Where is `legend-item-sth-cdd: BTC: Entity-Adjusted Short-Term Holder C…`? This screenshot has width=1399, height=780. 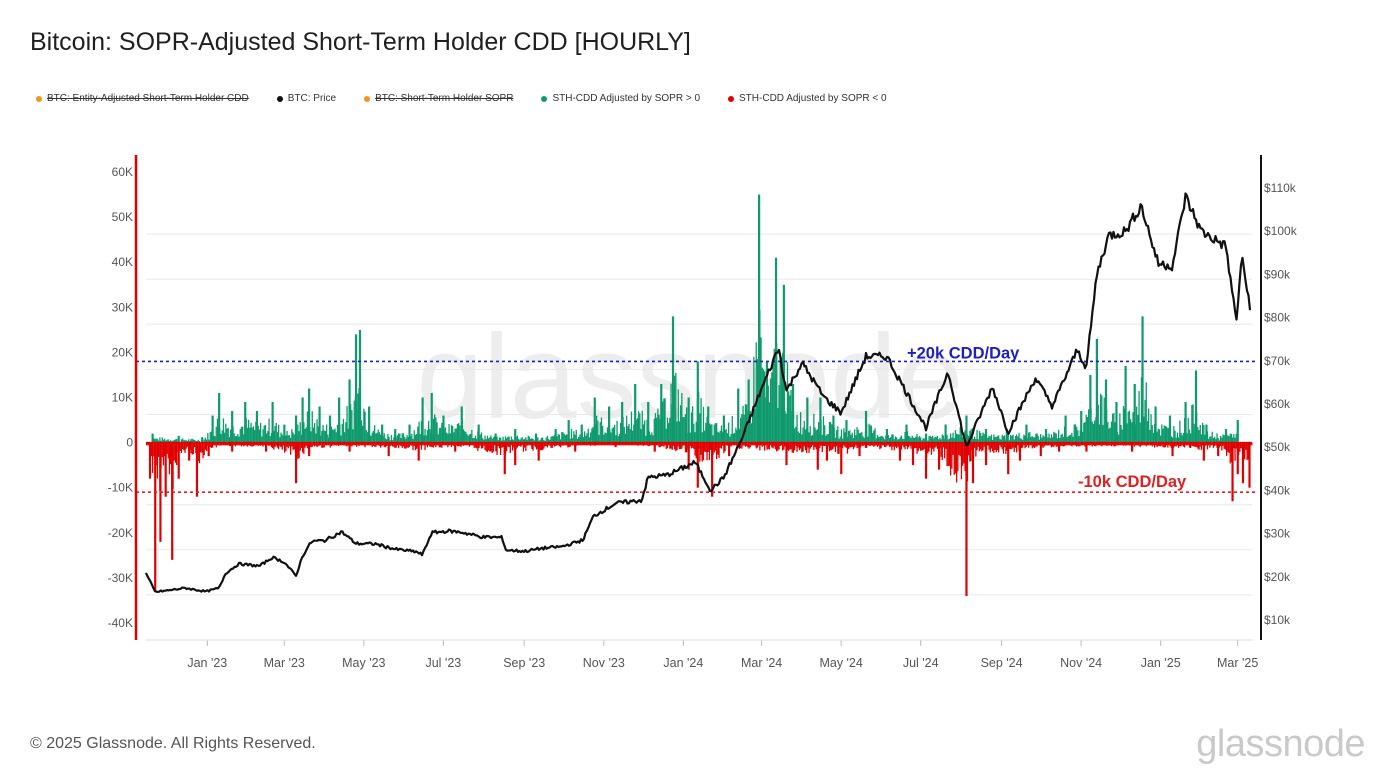 legend-item-sth-cdd: BTC: Entity-Adjusted Short-Term Holder C… is located at coordinates (142, 98).